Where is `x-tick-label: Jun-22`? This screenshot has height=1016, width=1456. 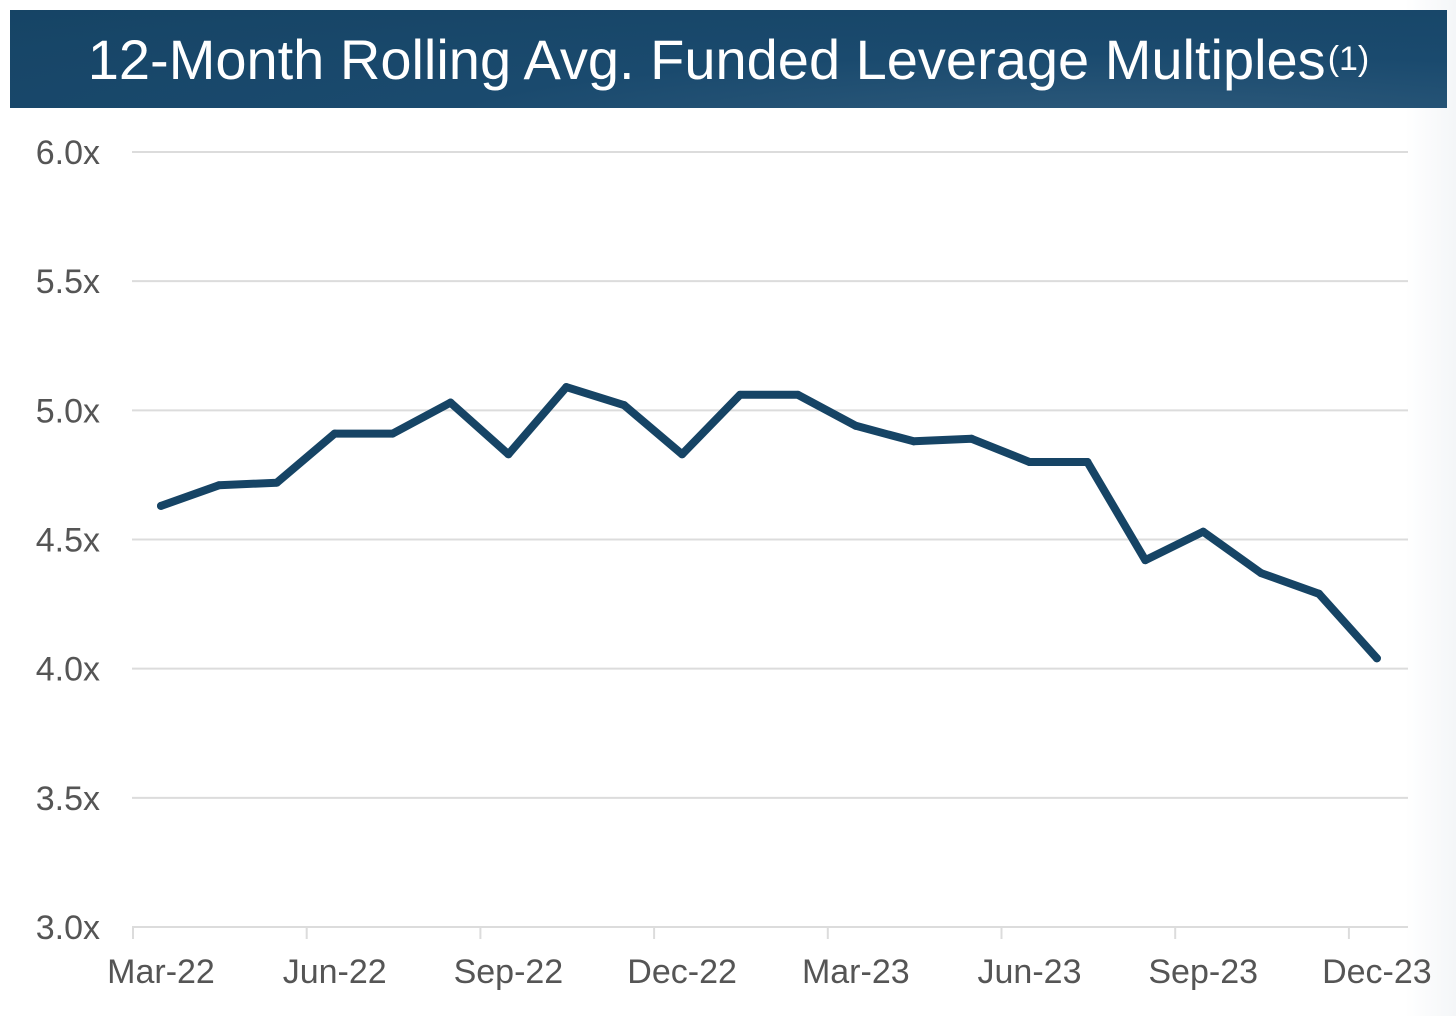 x-tick-label: Jun-22 is located at coordinates (335, 972).